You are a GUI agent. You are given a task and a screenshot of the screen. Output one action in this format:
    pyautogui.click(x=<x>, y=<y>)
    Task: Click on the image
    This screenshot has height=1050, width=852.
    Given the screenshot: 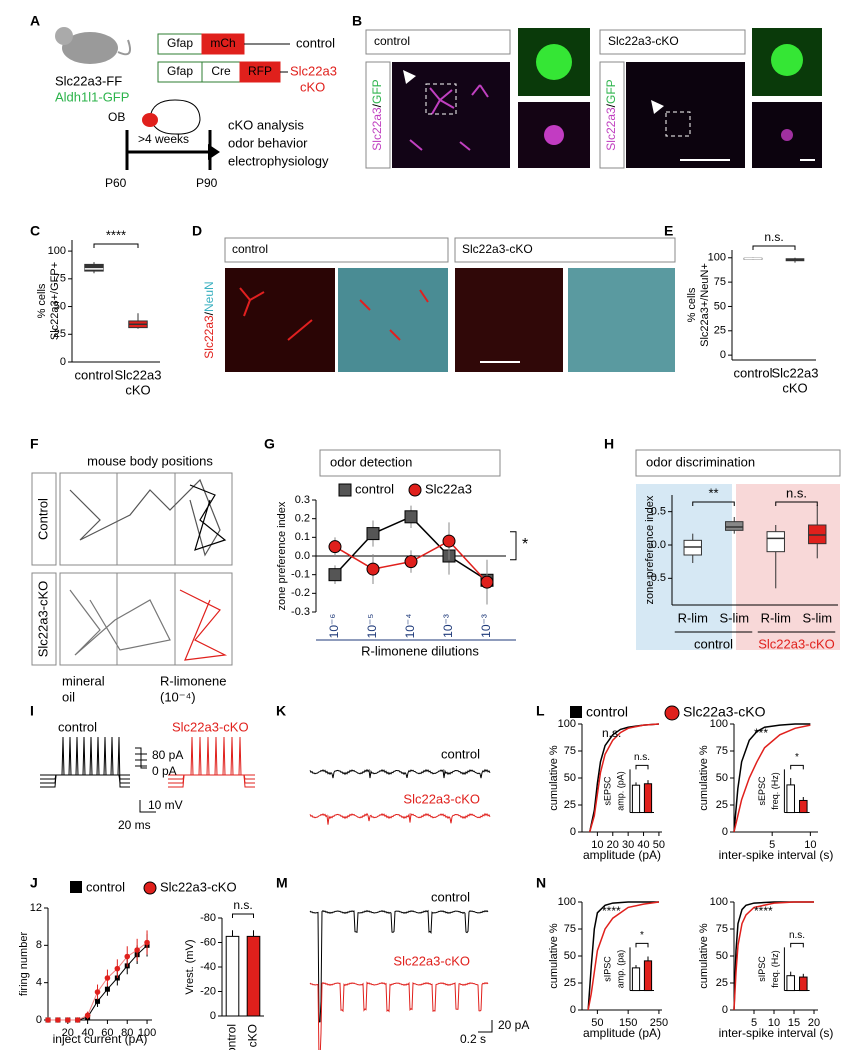 What is the action you would take?
    pyautogui.click(x=621, y=320)
    